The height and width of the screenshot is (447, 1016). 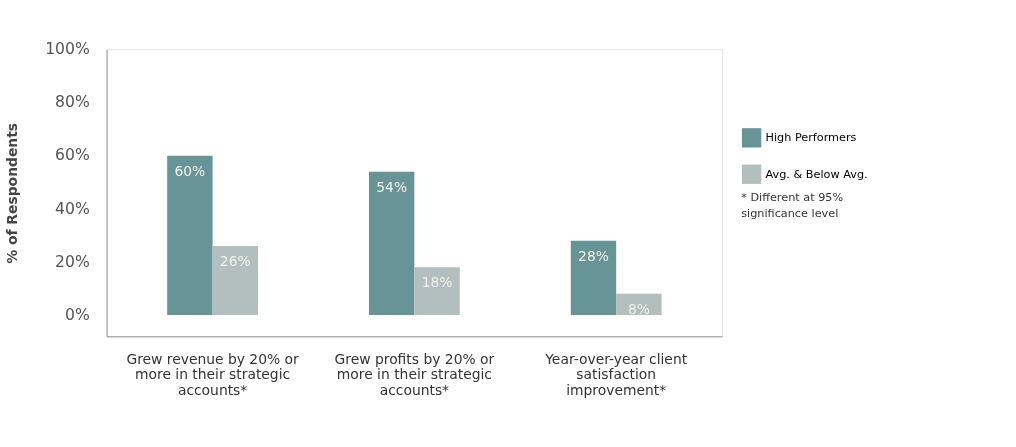 I want to click on text: * Different at 95% significance level, so click(x=792, y=205).